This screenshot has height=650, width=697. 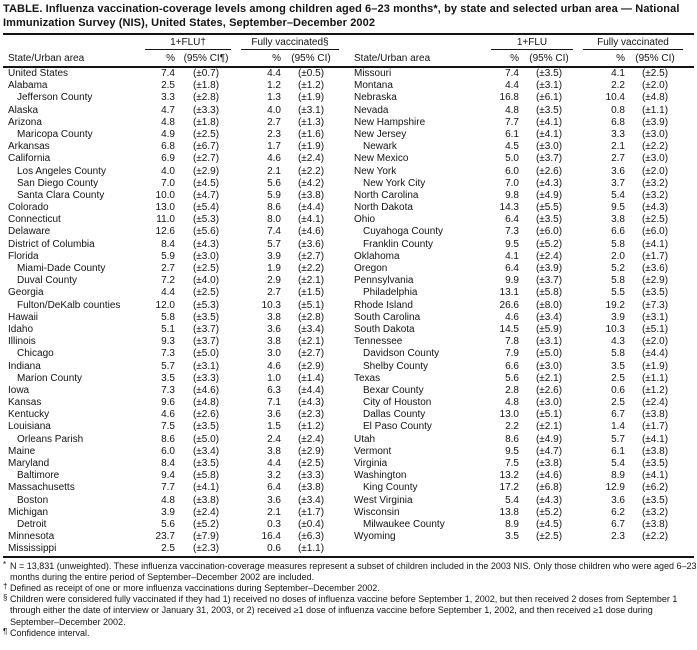 What do you see at coordinates (655, 86) in the screenshot?
I see `fully-ci-cell: (±2.0)` at bounding box center [655, 86].